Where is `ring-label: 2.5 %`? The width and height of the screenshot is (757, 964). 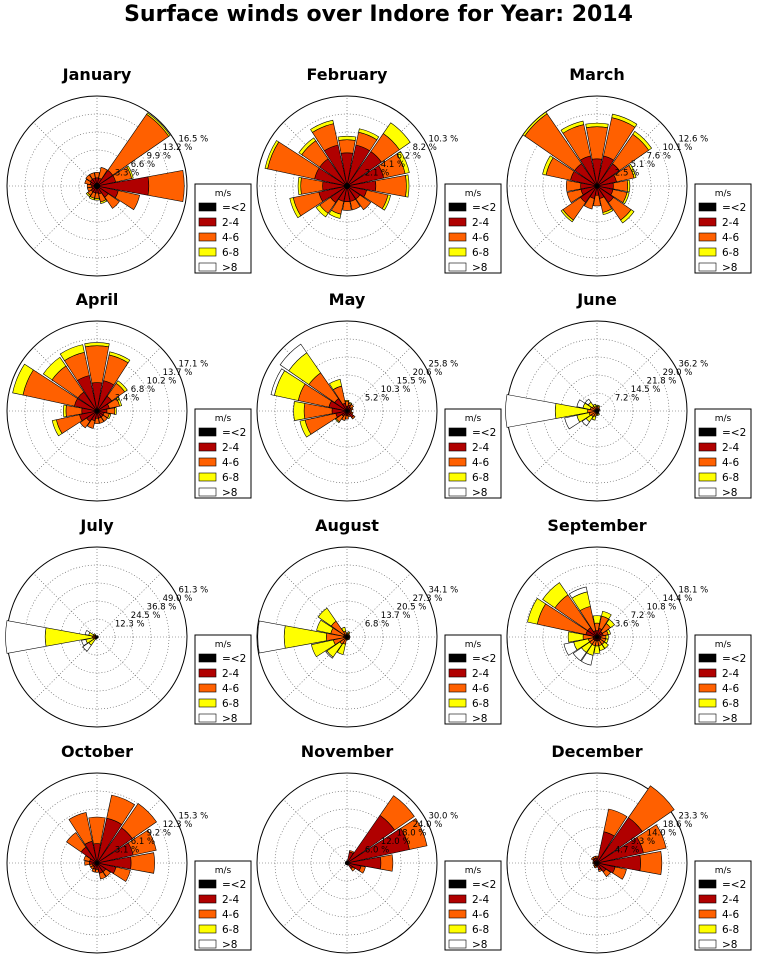 ring-label: 2.5 % is located at coordinates (627, 174).